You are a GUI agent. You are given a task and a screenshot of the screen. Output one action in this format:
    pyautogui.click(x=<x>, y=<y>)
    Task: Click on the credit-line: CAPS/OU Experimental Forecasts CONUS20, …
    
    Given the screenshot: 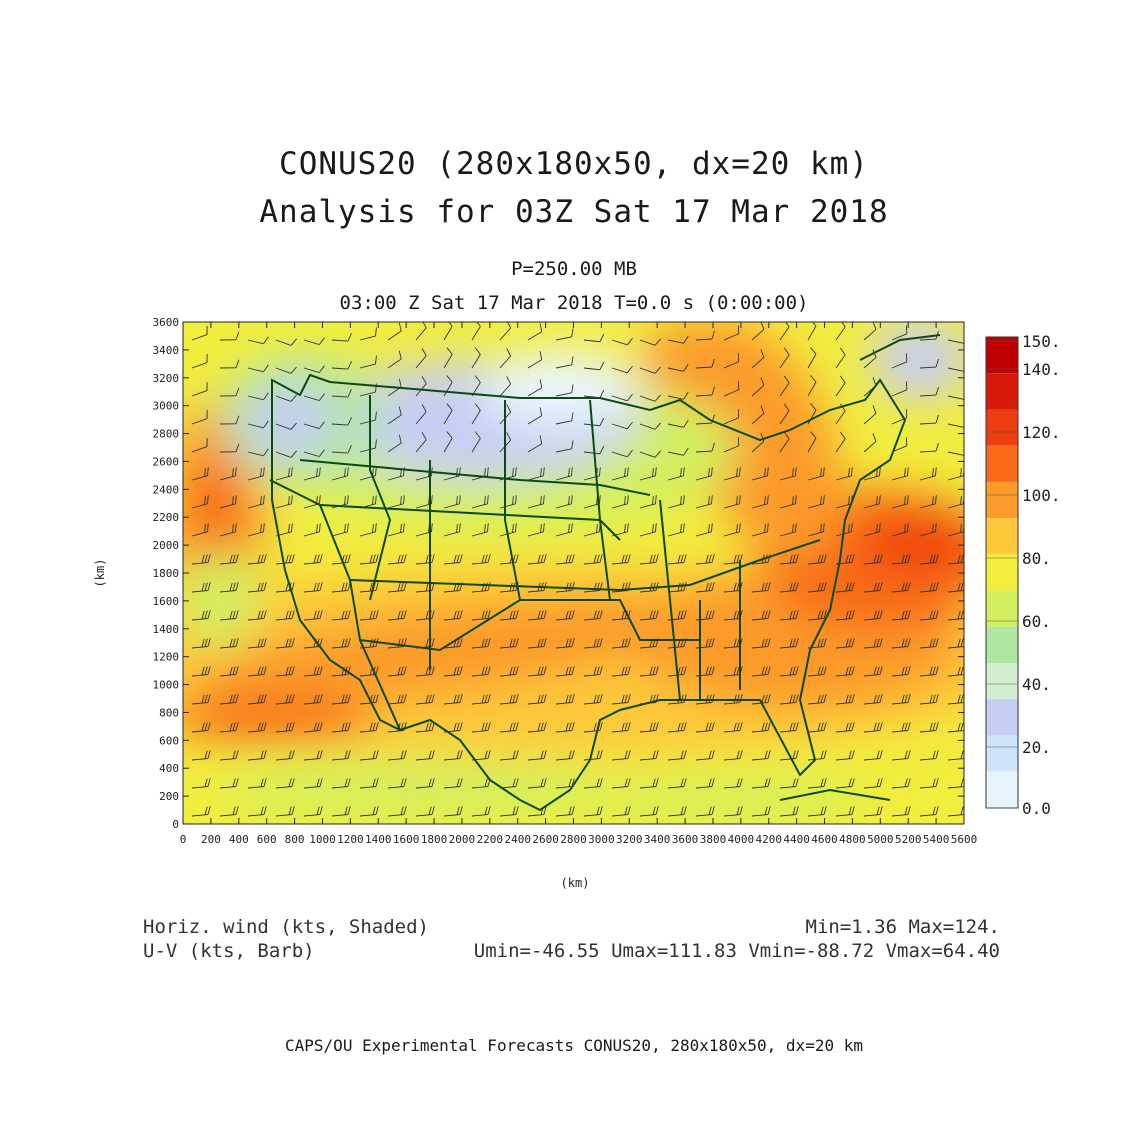 What is the action you would take?
    pyautogui.click(x=574, y=1045)
    